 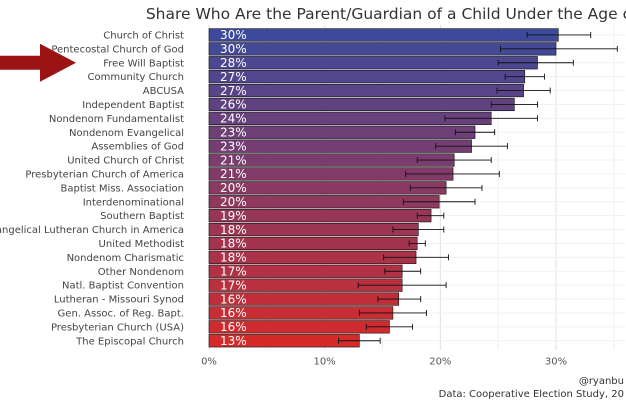 I want to click on value-label-church-of-christ: 30%, so click(x=233, y=35).